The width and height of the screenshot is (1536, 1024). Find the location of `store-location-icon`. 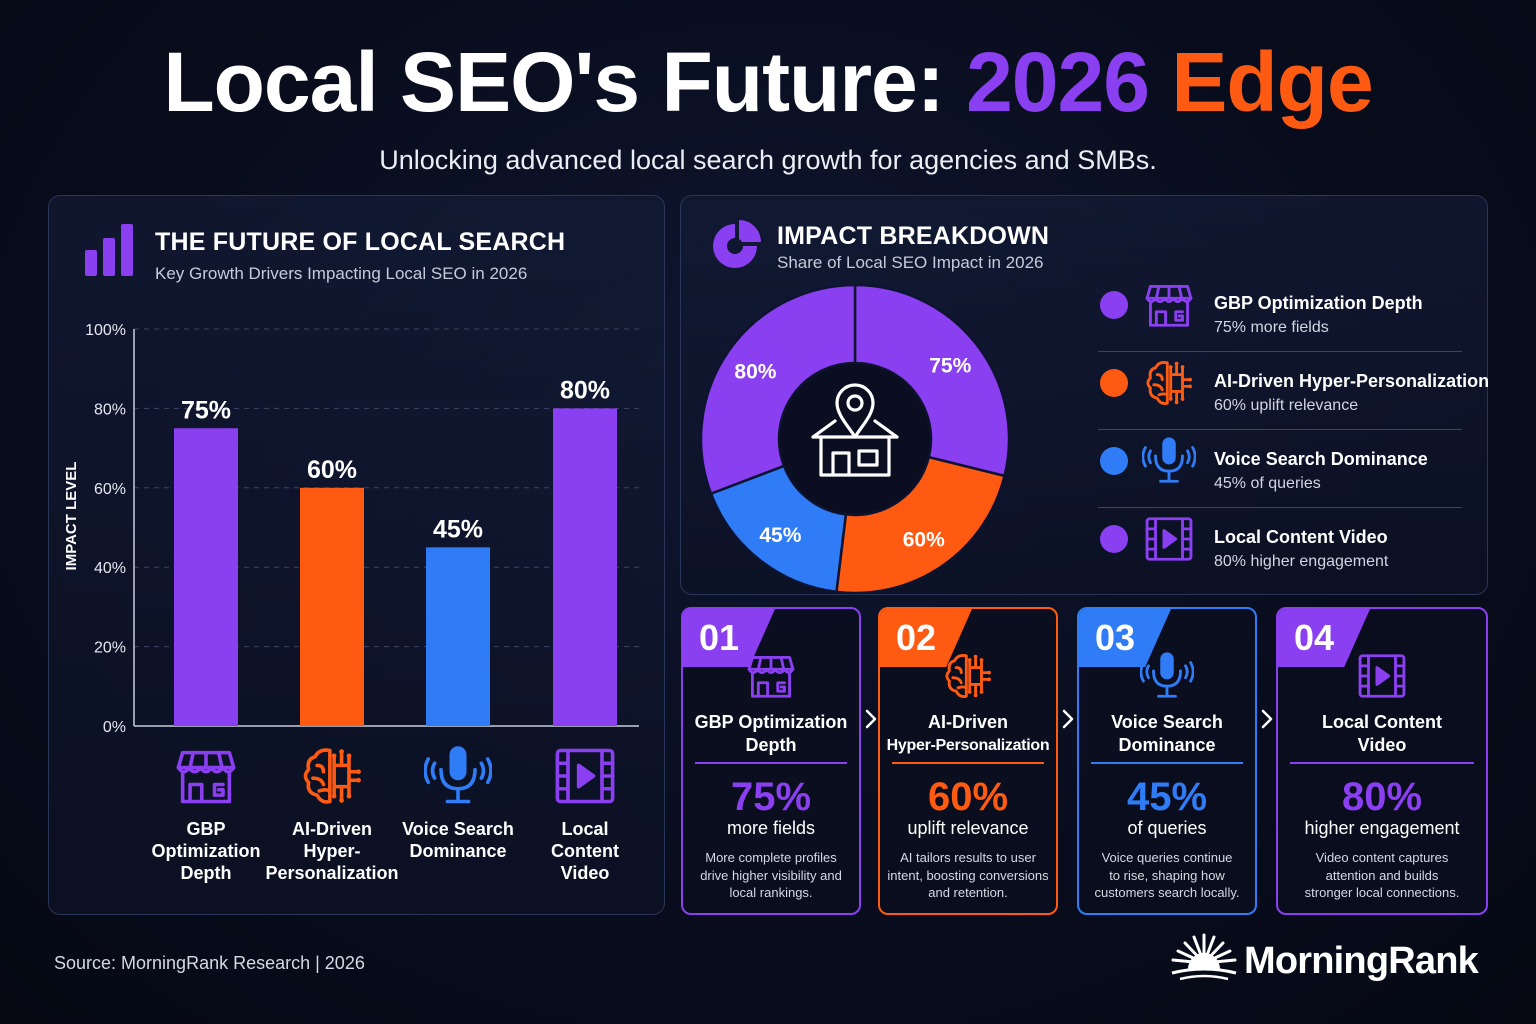

store-location-icon is located at coordinates (855, 430).